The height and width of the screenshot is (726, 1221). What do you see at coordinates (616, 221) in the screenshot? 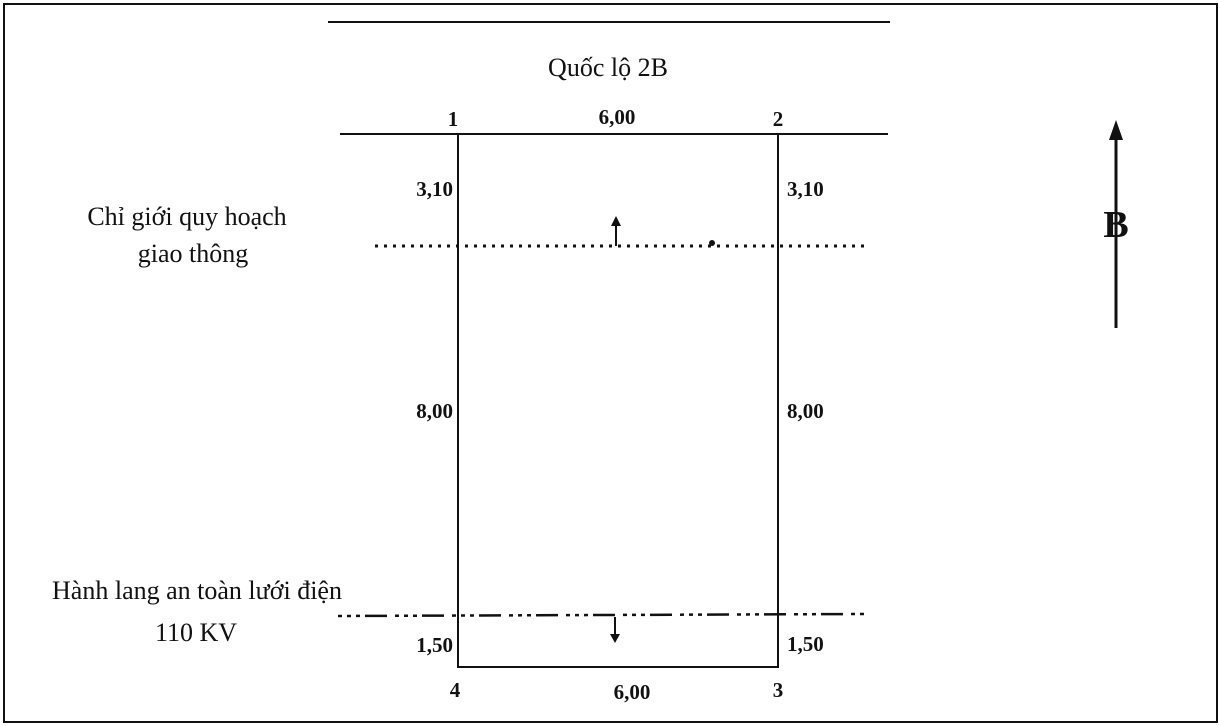
I see `traffic-boundary-arrow-up-icon` at bounding box center [616, 221].